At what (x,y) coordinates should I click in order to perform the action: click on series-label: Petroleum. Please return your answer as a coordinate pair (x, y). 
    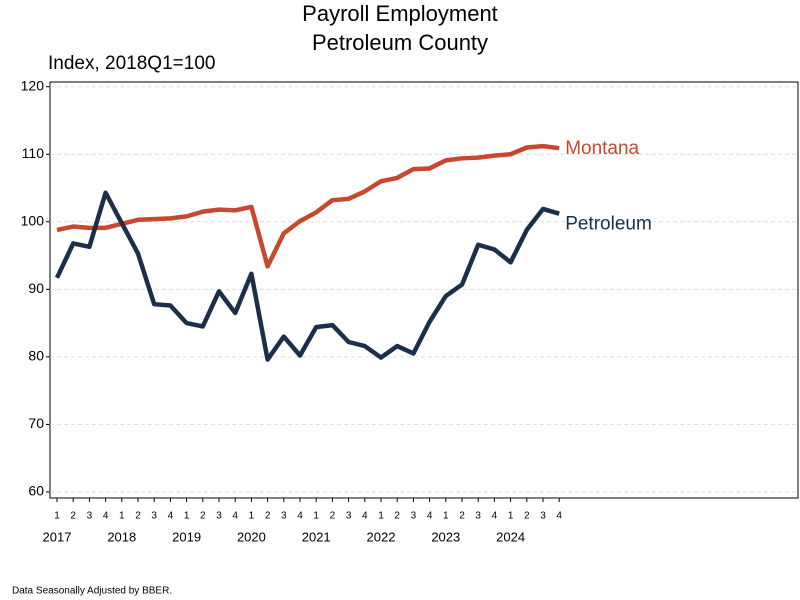
    Looking at the image, I should click on (608, 224).